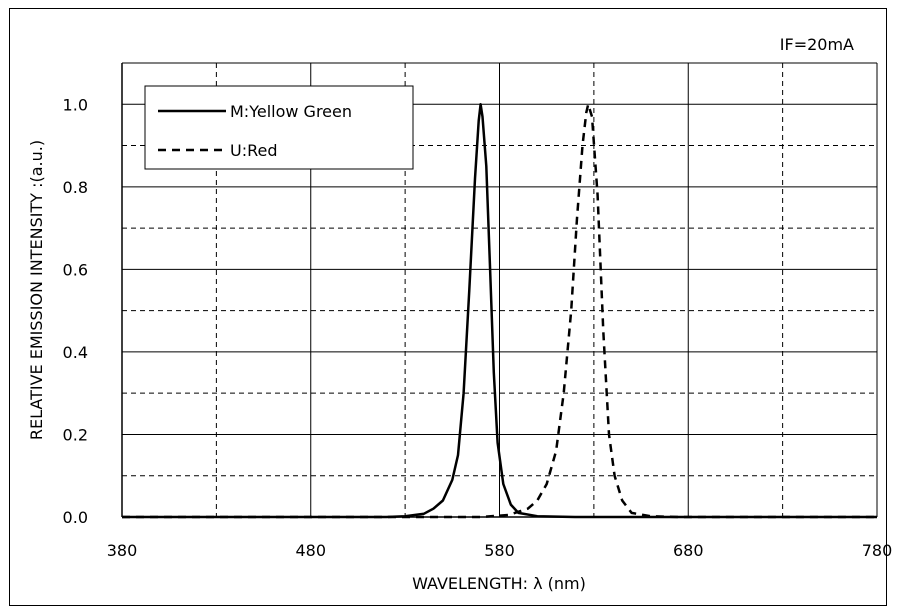 Image resolution: width=897 pixels, height=615 pixels. Describe the element at coordinates (817, 44) in the screenshot. I see `condition-annotation: IF=20mA` at that location.